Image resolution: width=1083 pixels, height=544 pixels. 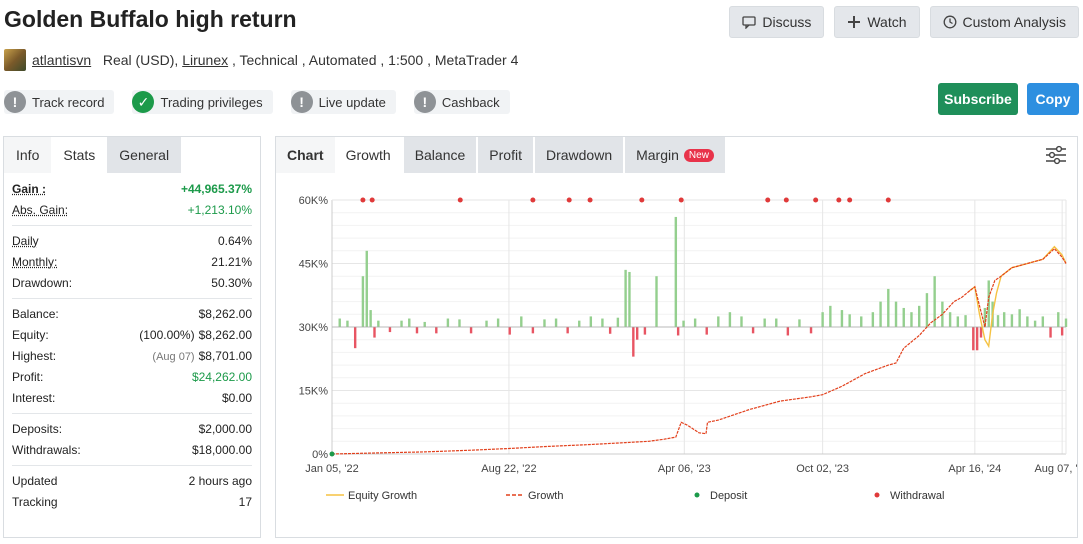 I want to click on y-tick-label: 15K%, so click(x=314, y=392).